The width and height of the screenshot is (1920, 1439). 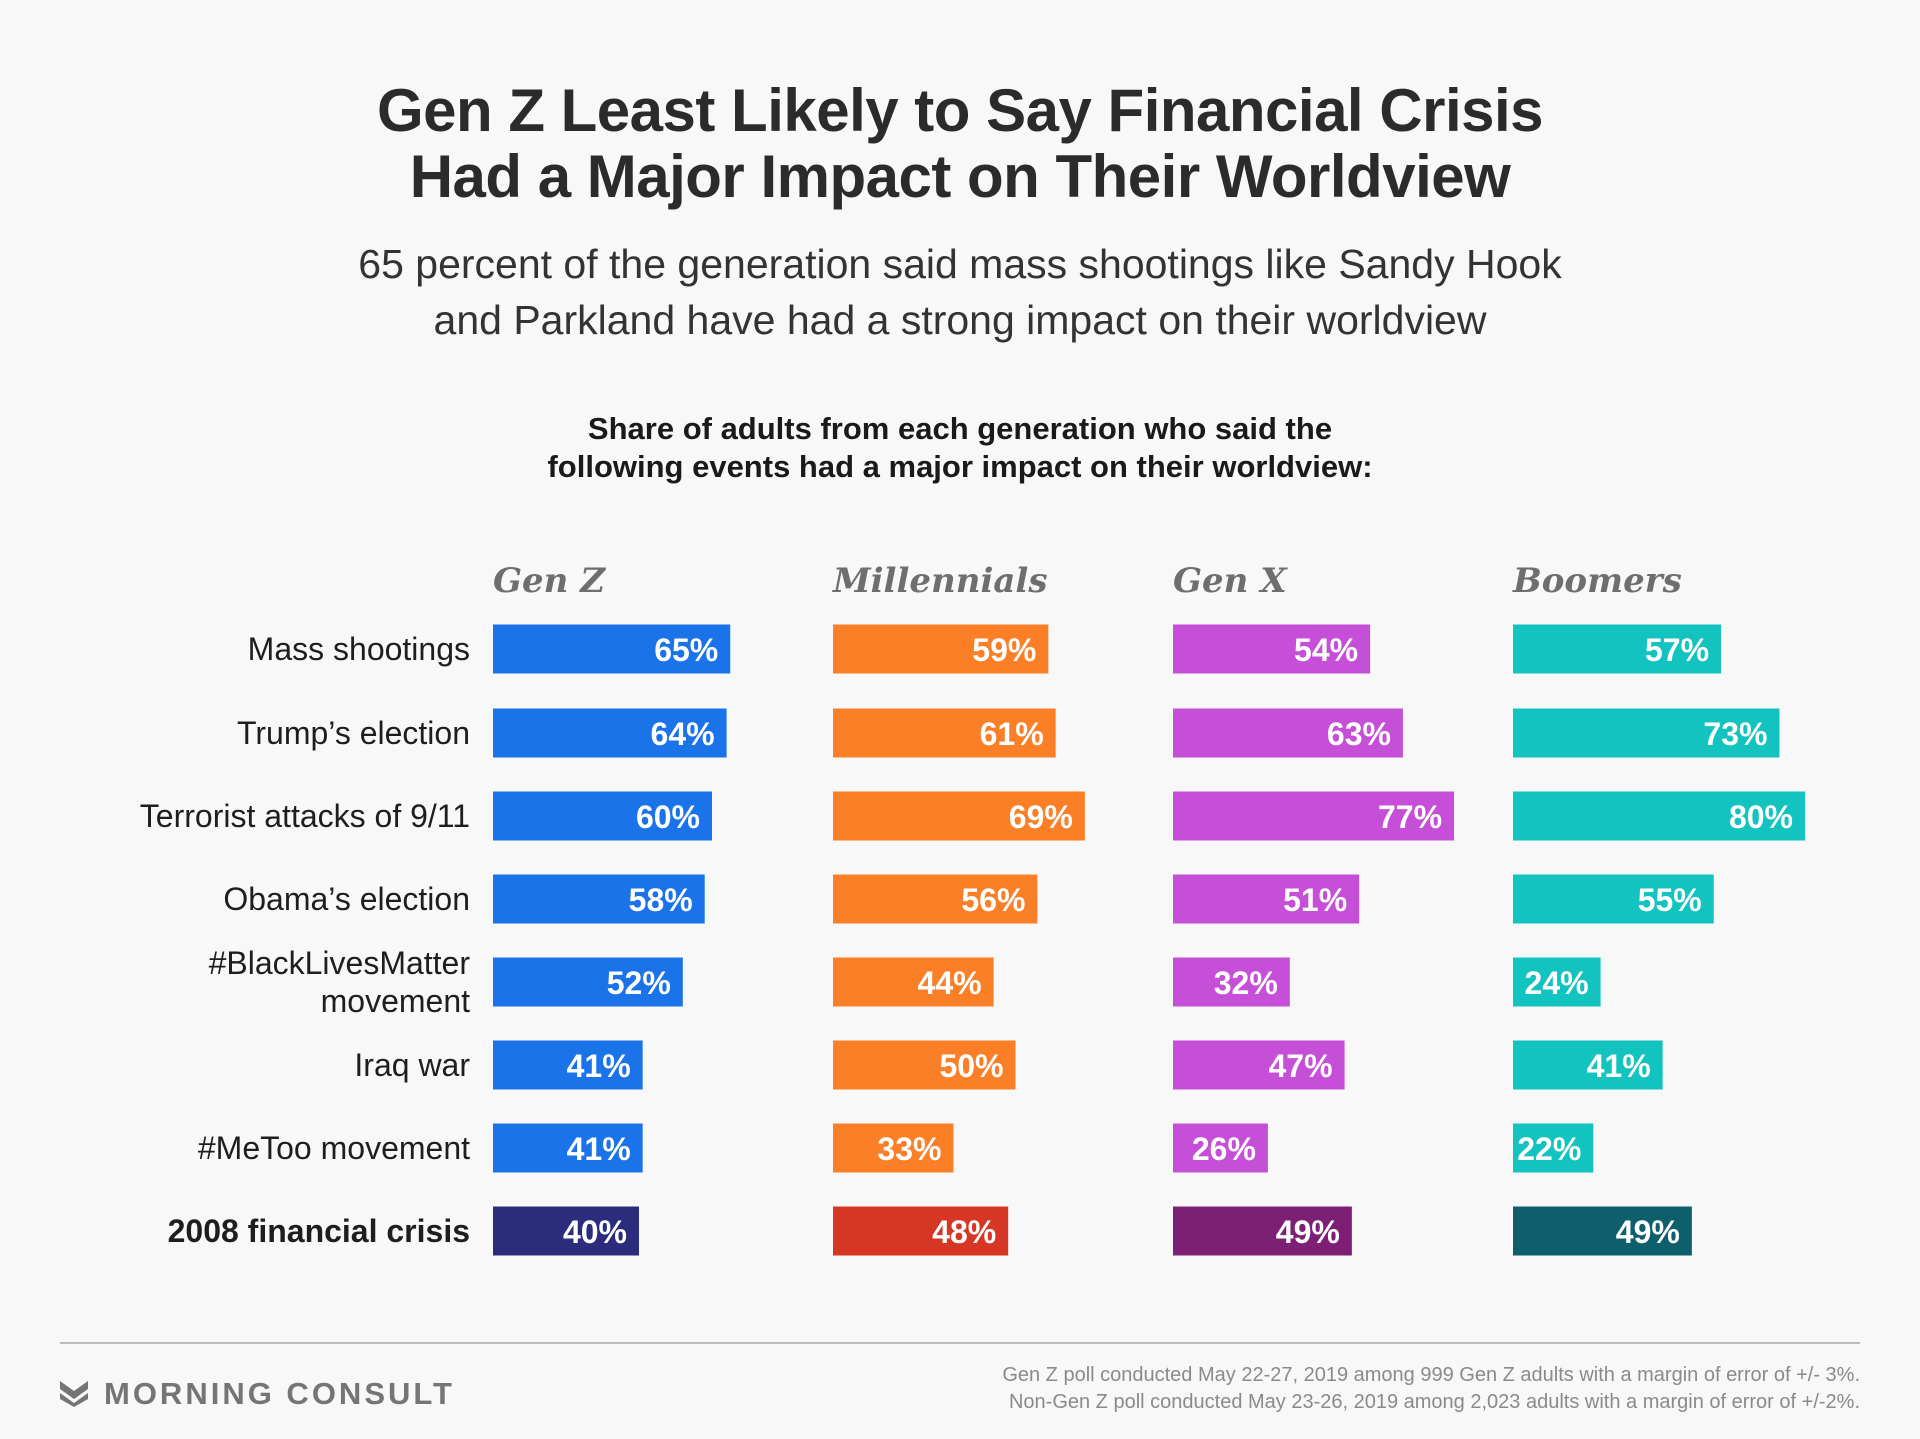 I want to click on bar-value-label-millennials-3: 69%, so click(x=1041, y=817).